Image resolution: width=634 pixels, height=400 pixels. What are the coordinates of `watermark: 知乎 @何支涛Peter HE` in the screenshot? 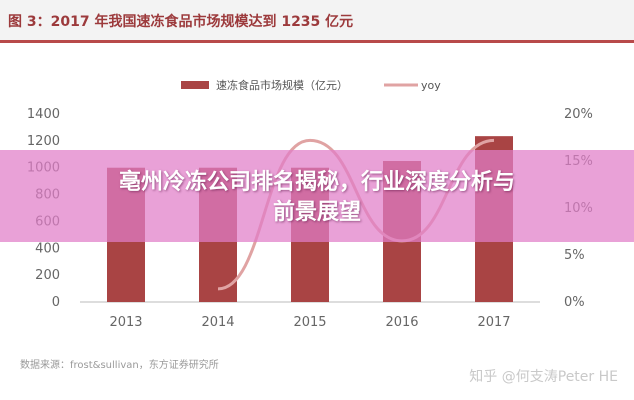 It's located at (543, 377).